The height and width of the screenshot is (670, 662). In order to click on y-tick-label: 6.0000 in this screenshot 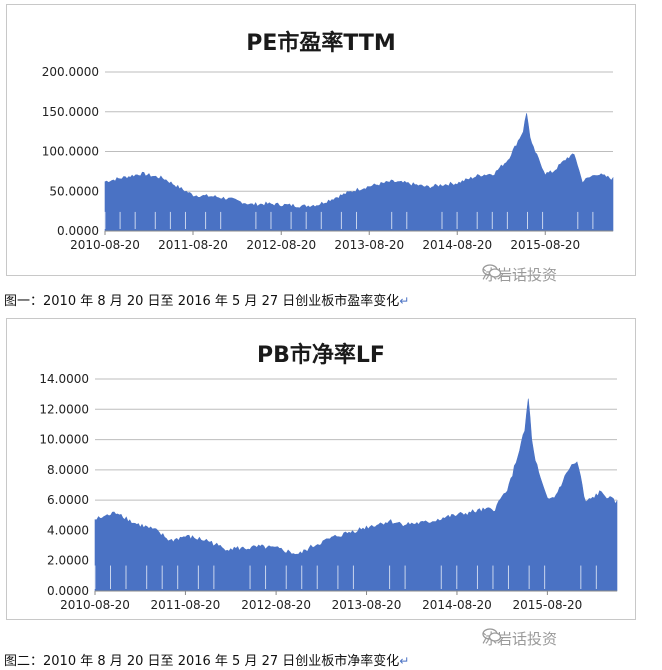, I will do `click(68, 500)`.